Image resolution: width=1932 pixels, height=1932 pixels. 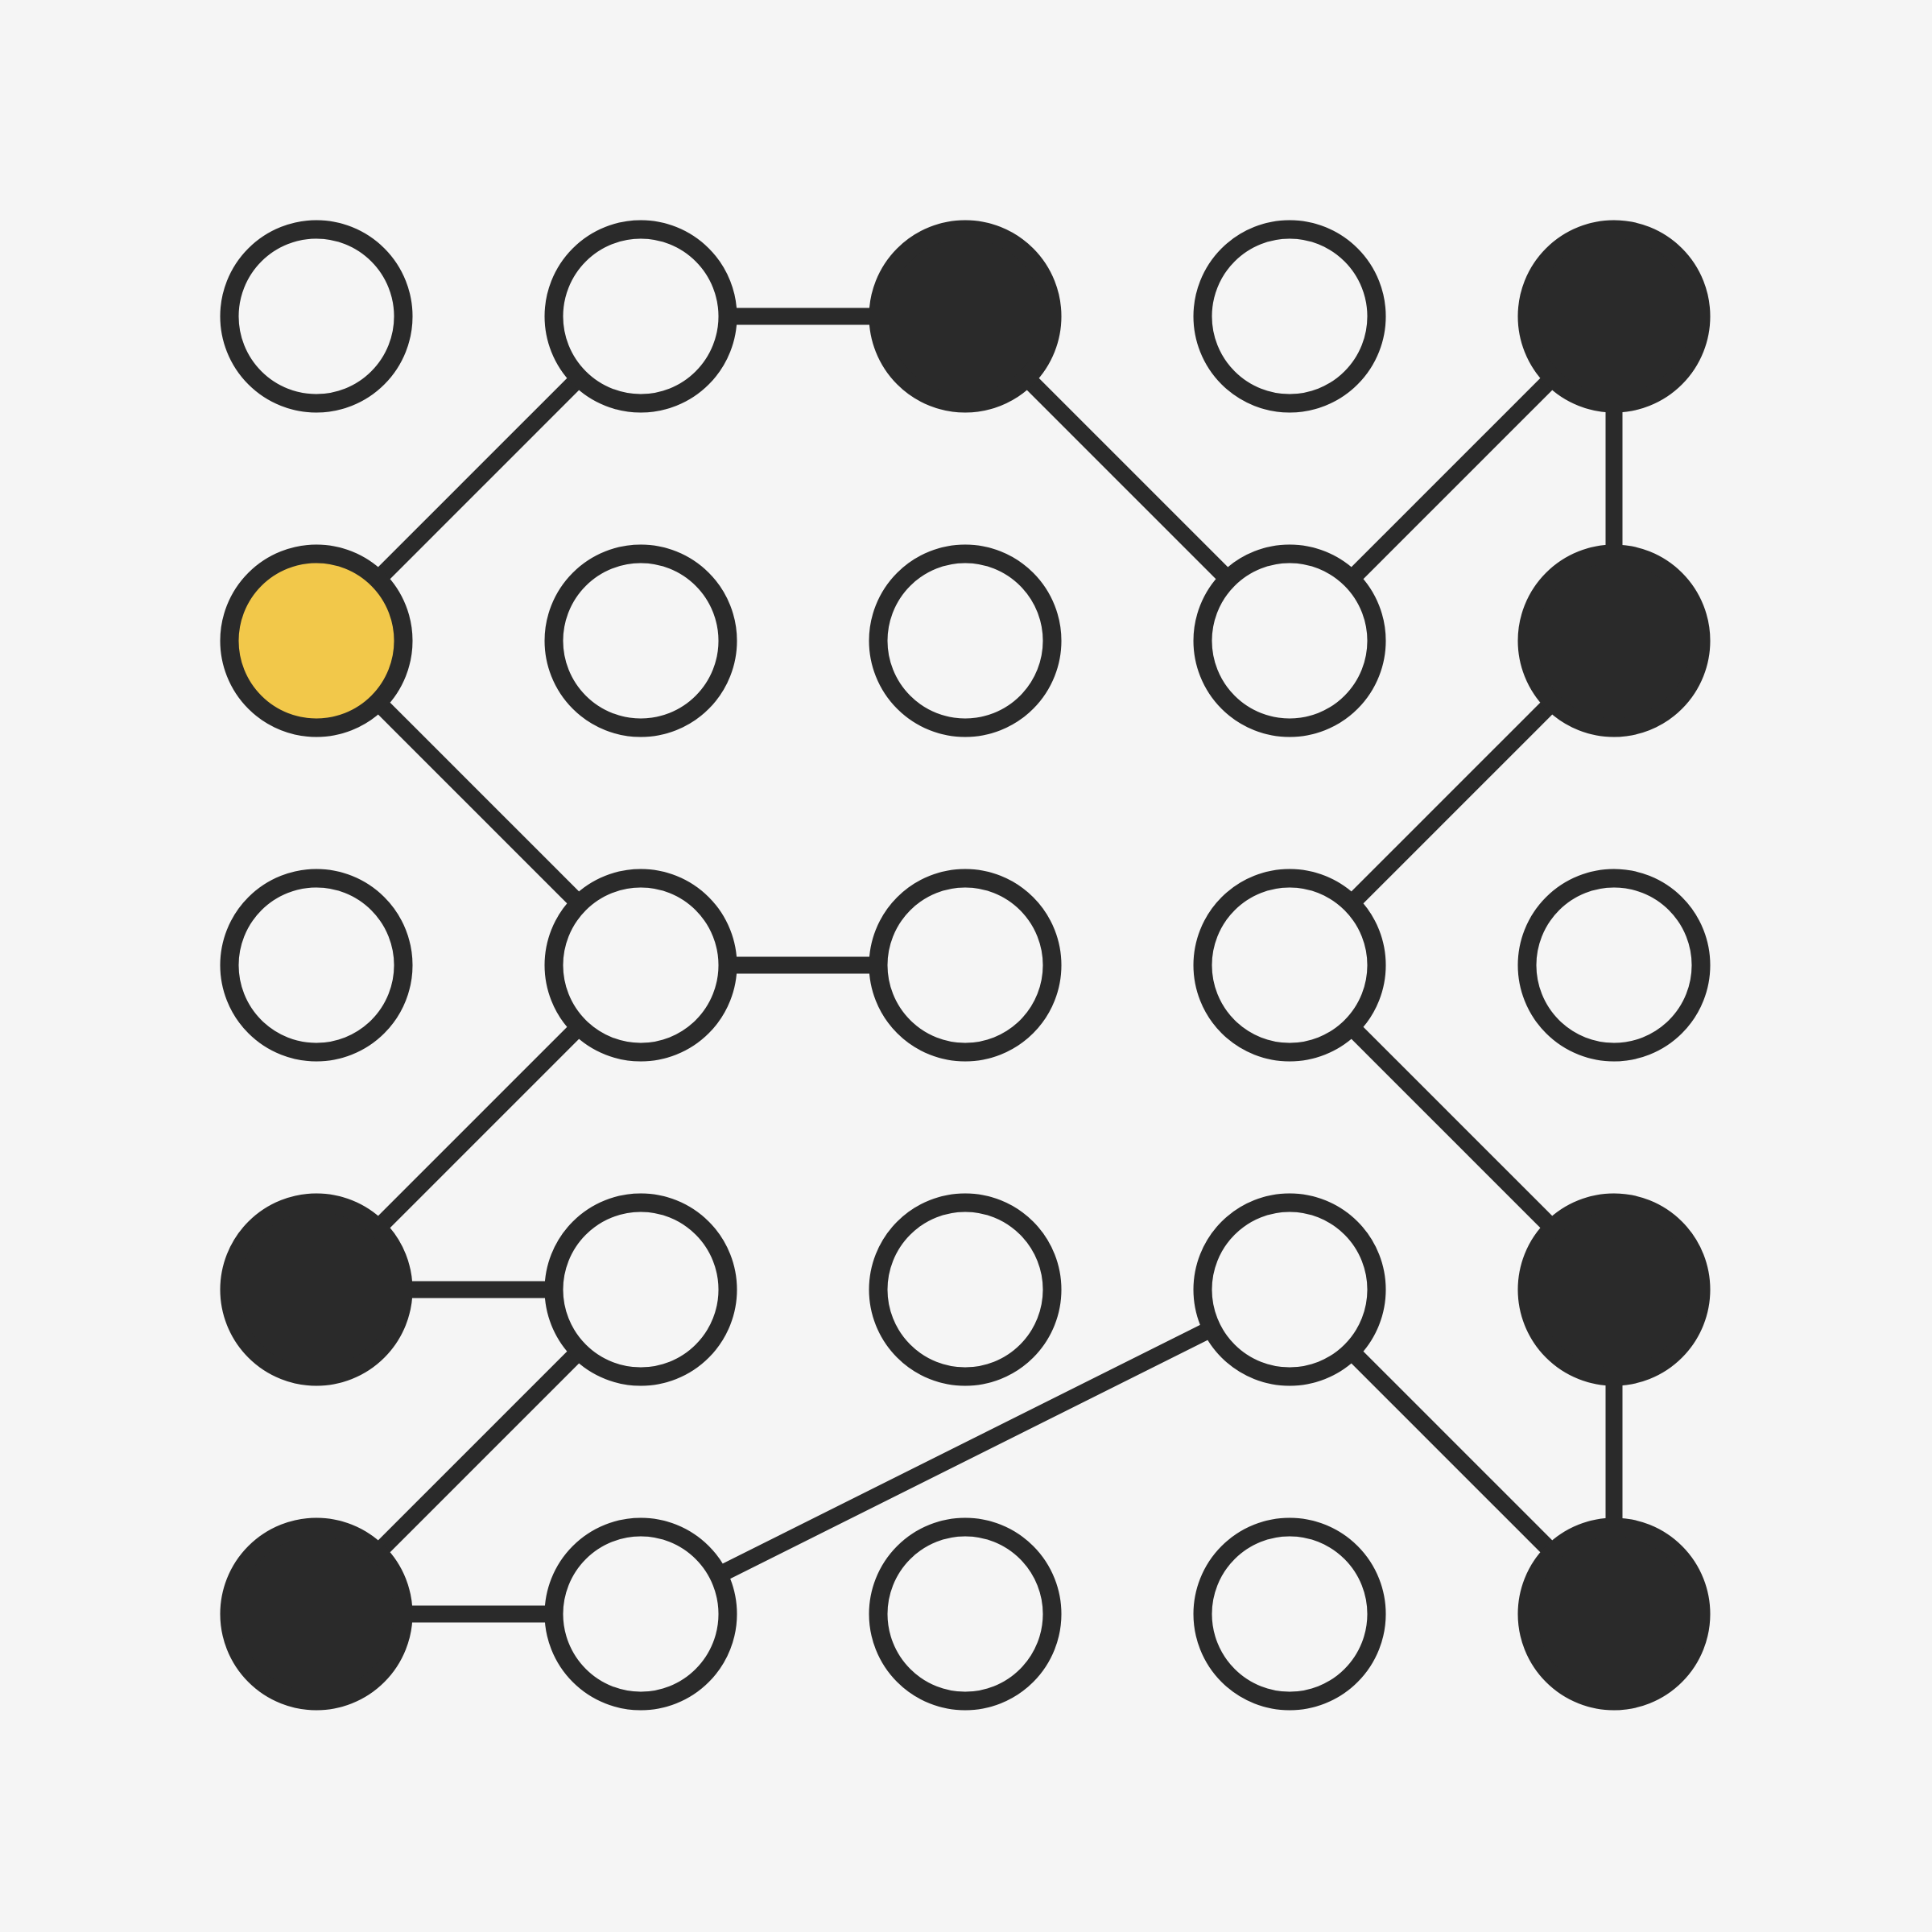 I want to click on peg-filled-r4-c1, so click(x=316, y=1289).